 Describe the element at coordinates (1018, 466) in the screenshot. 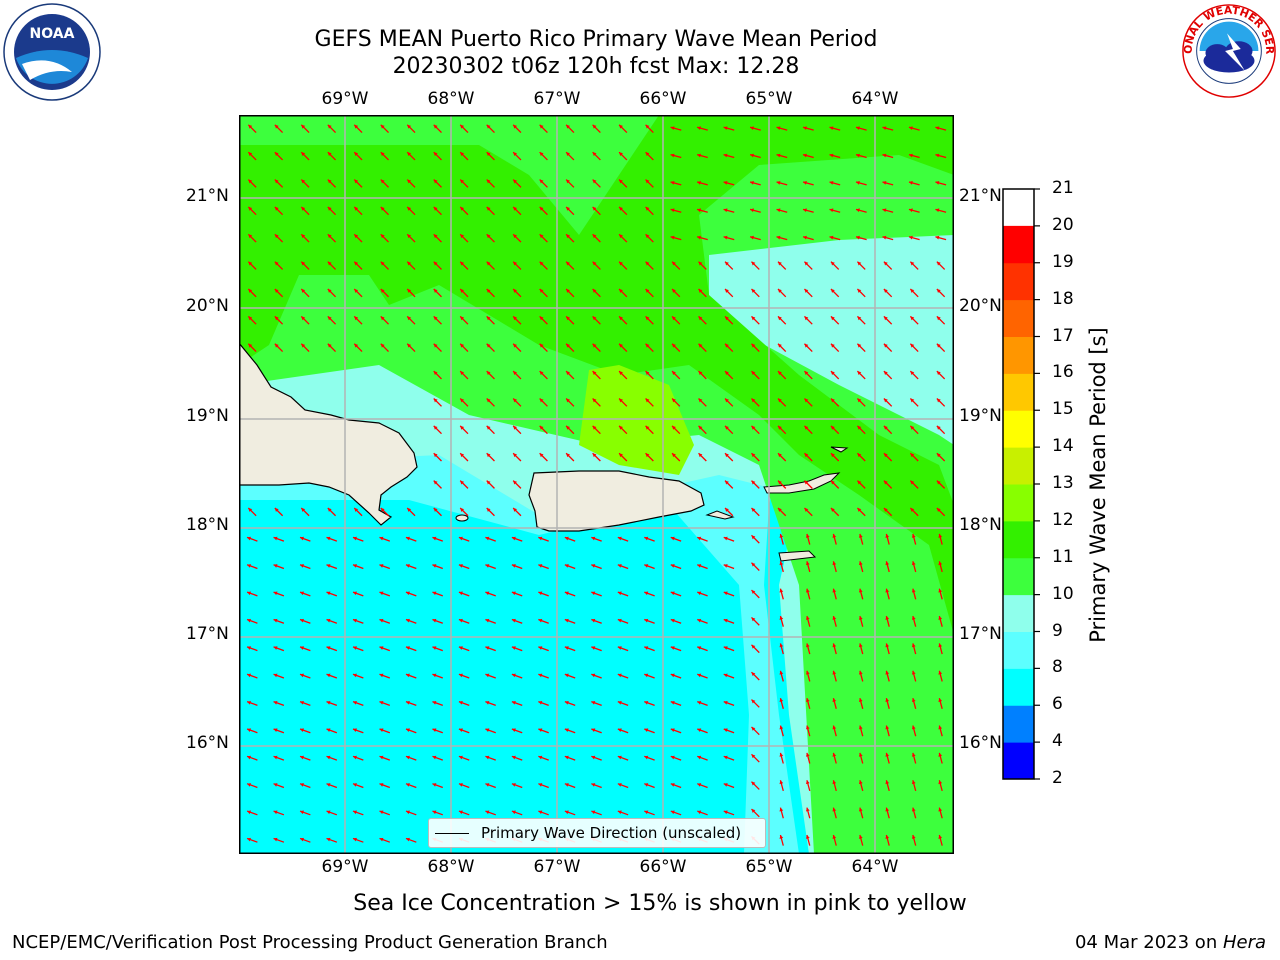

I see `colorbar-block` at that location.